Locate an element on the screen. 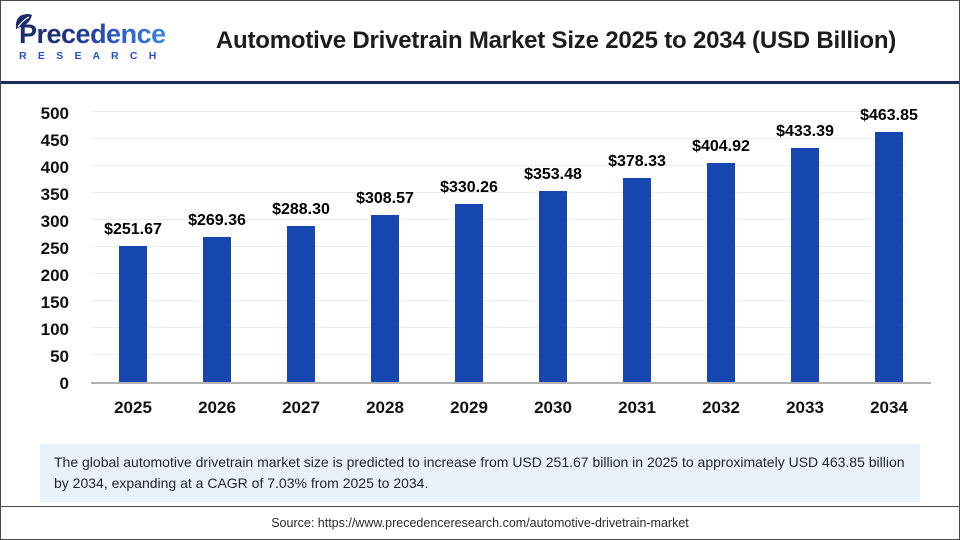 The width and height of the screenshot is (960, 540). y-axis-tick-label: 0 is located at coordinates (64, 383).